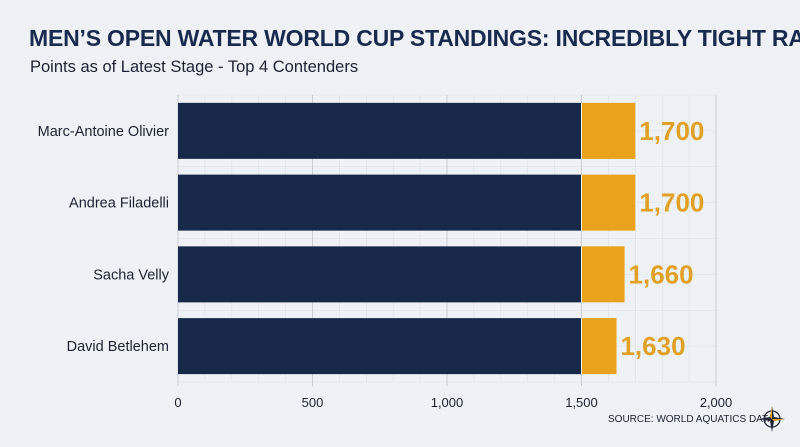  What do you see at coordinates (119, 204) in the screenshot?
I see `category-label: Andrea Filadelli` at bounding box center [119, 204].